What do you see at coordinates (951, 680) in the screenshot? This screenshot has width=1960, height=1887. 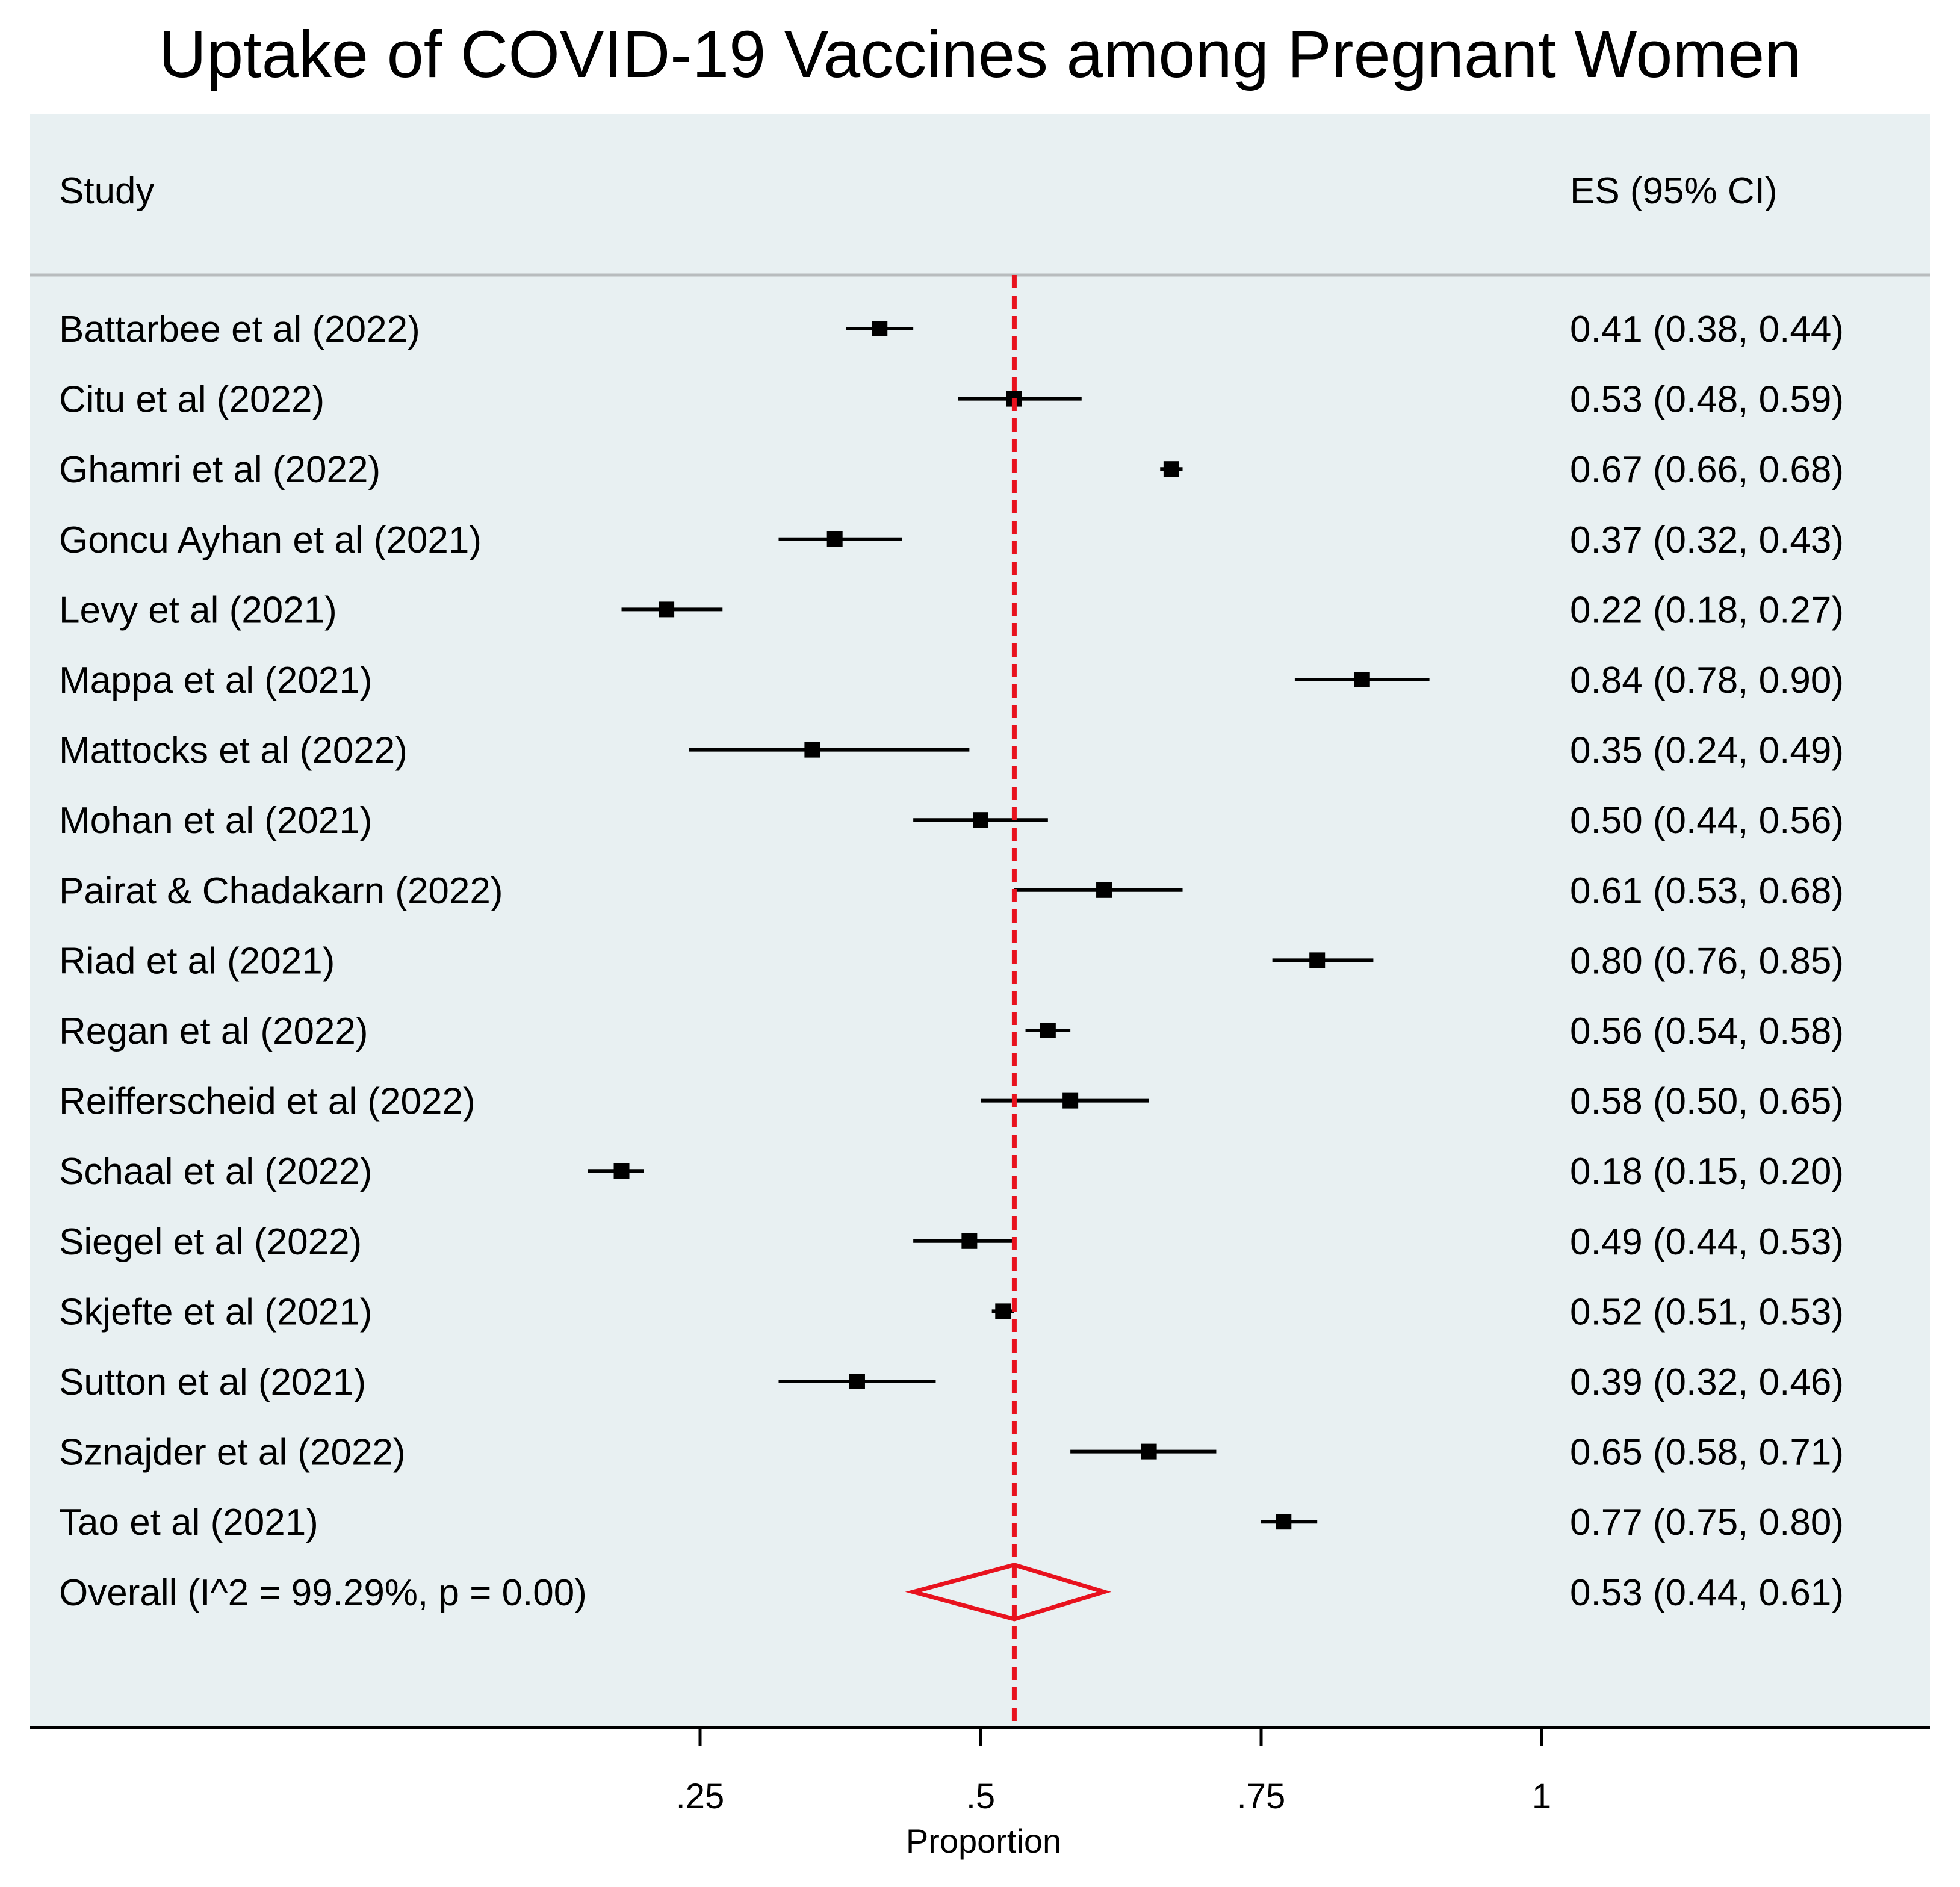 I see `study-row: Mappa et al (2021) 0.84 (0.78, 0.90)` at bounding box center [951, 680].